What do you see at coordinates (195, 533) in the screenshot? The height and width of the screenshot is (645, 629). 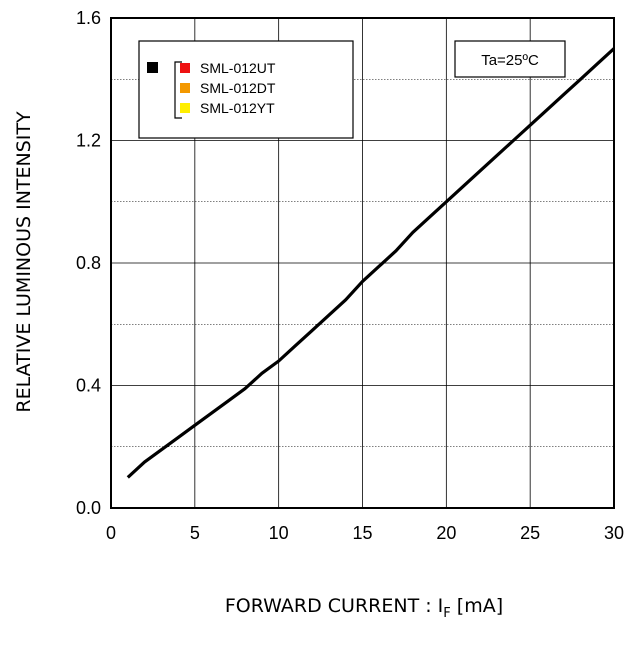 I see `x-tick-label: 5` at bounding box center [195, 533].